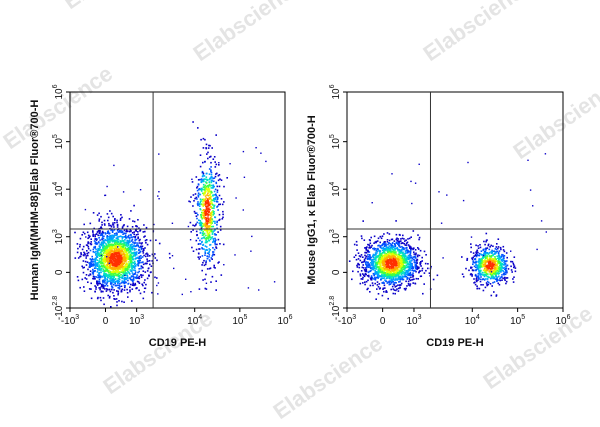 This screenshot has width=600, height=427. What do you see at coordinates (239, 320) in the screenshot?
I see `x-tick-label: 105` at bounding box center [239, 320].